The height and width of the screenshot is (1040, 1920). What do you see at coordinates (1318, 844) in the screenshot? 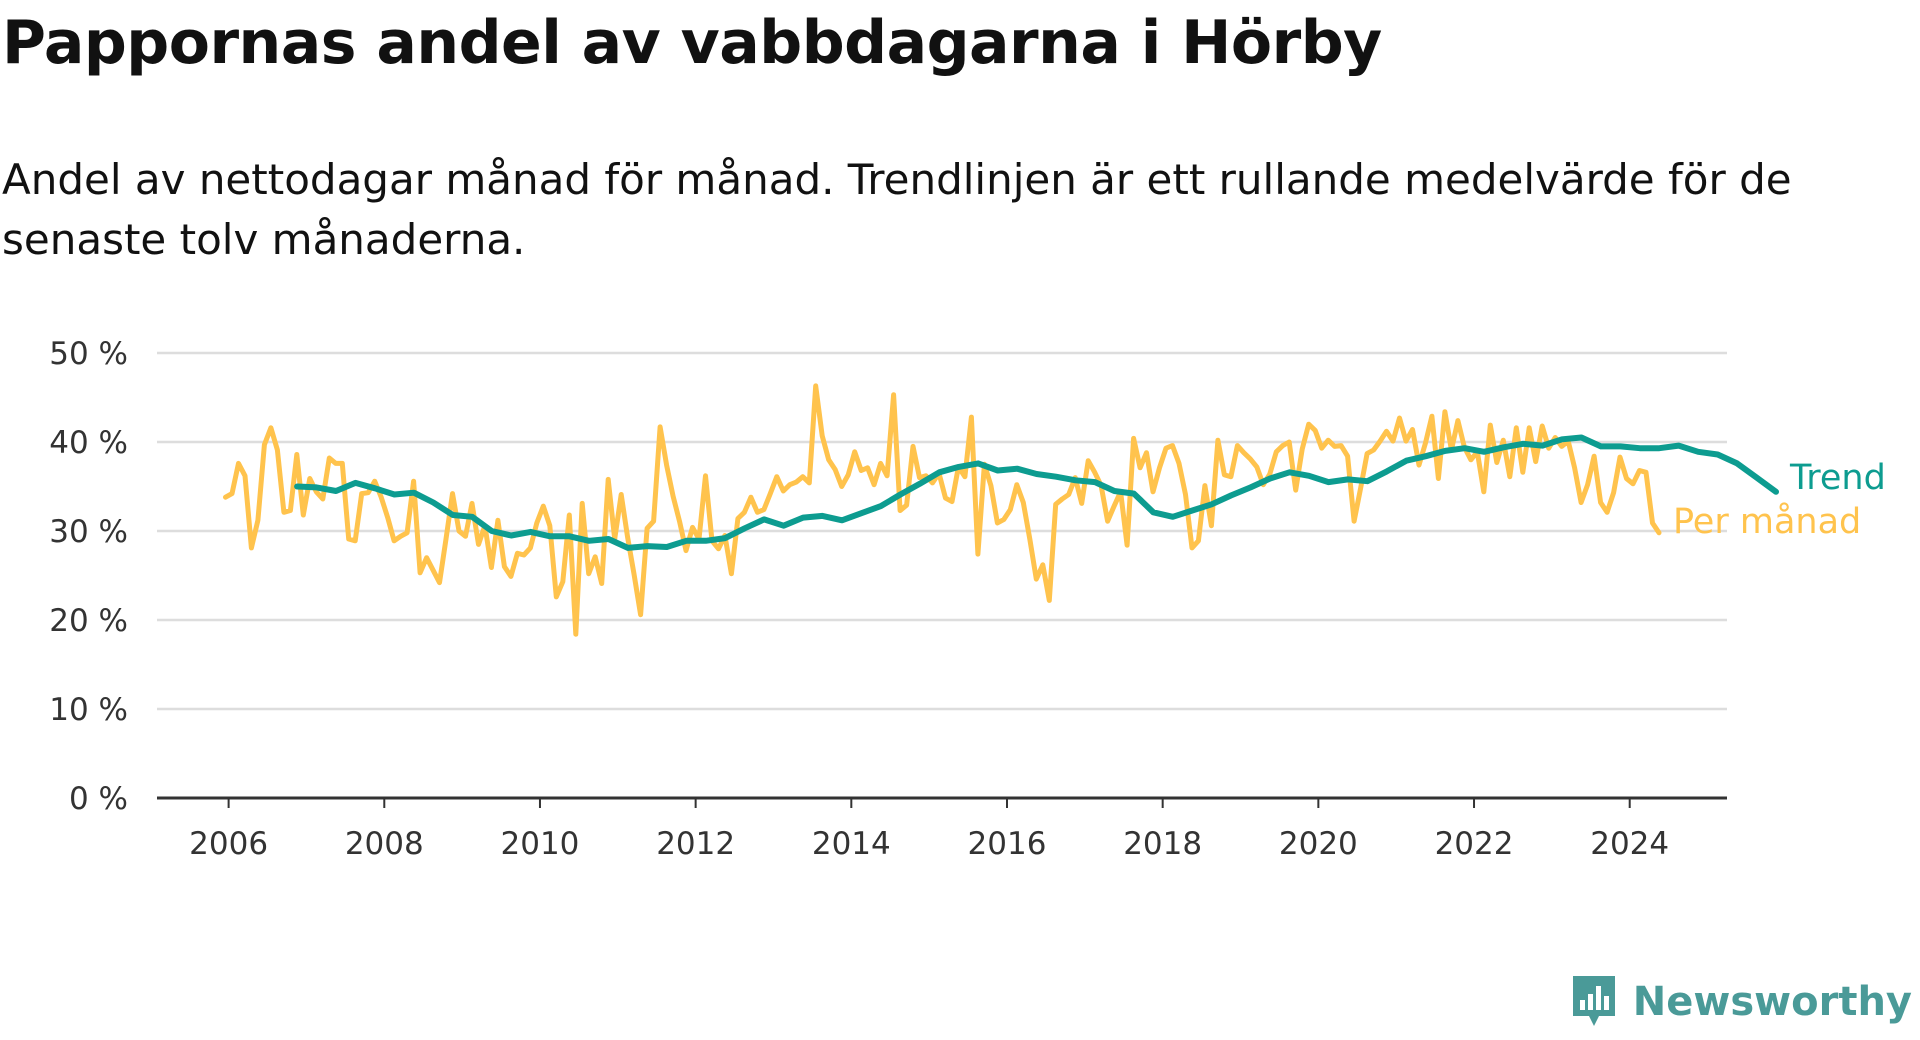
I see `x-tick-label: 2020` at bounding box center [1318, 844].